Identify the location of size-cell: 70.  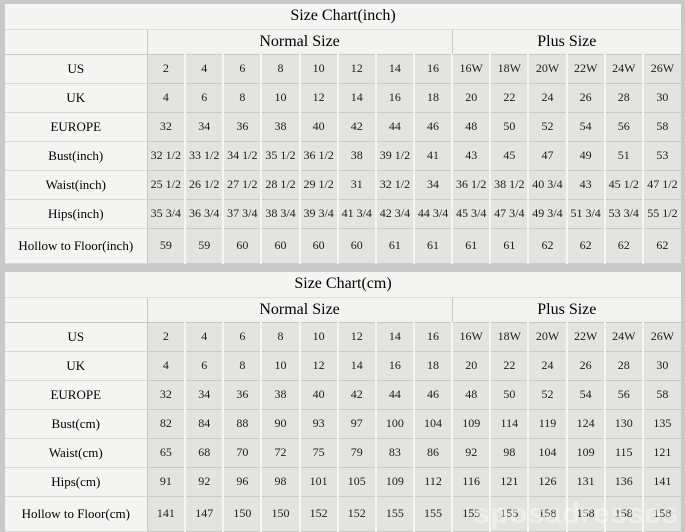
(243, 452).